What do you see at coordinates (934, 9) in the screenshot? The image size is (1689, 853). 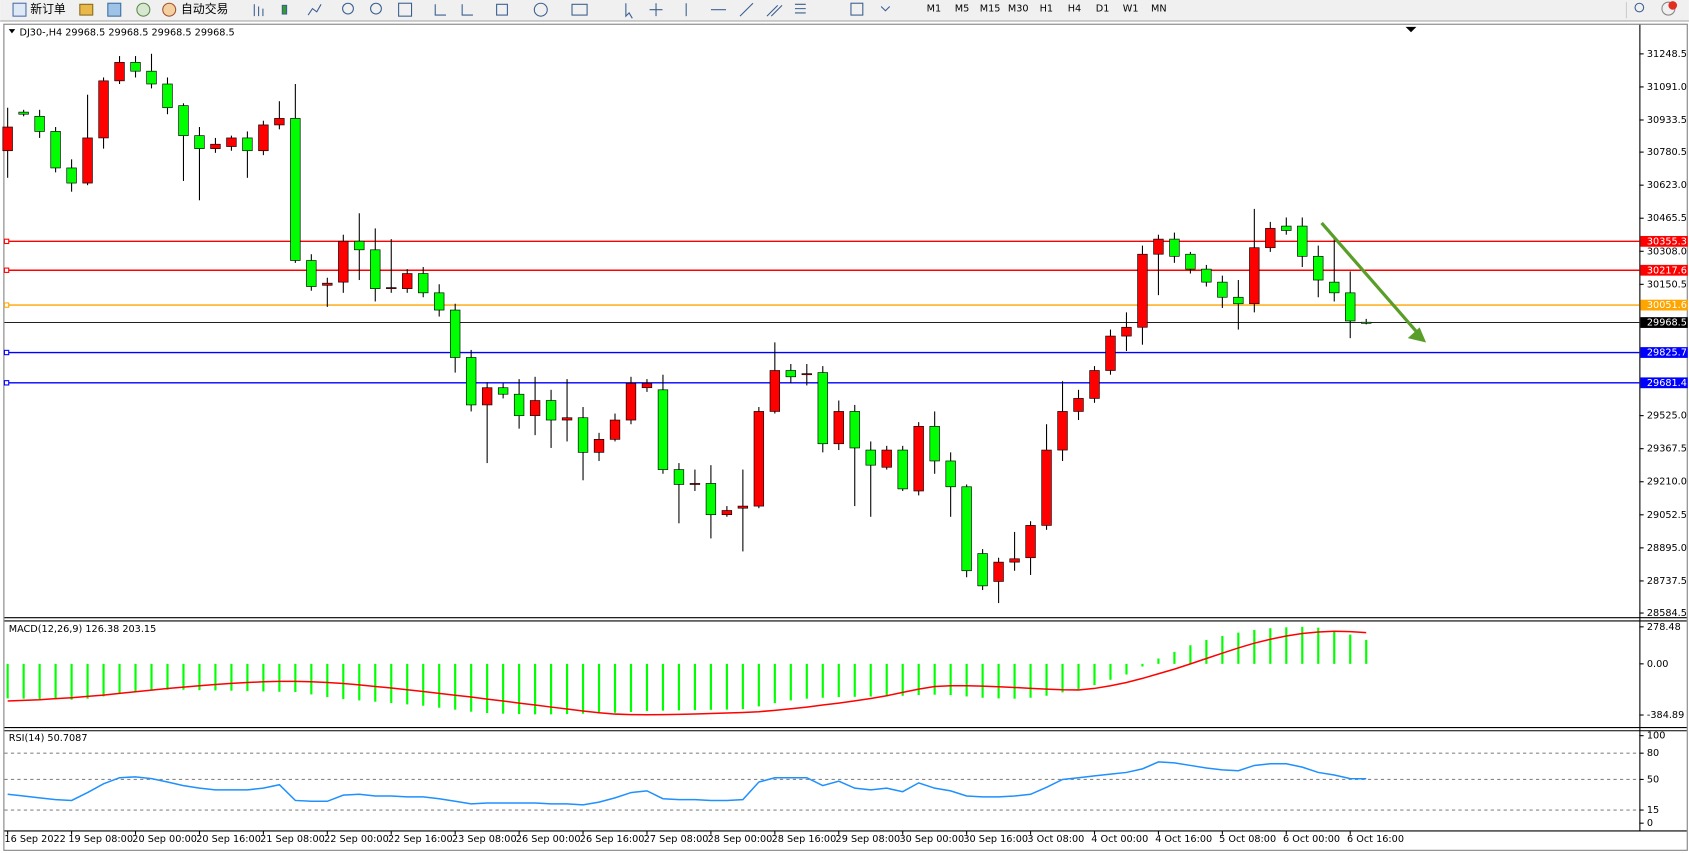 I see `timeframe-button: M1` at bounding box center [934, 9].